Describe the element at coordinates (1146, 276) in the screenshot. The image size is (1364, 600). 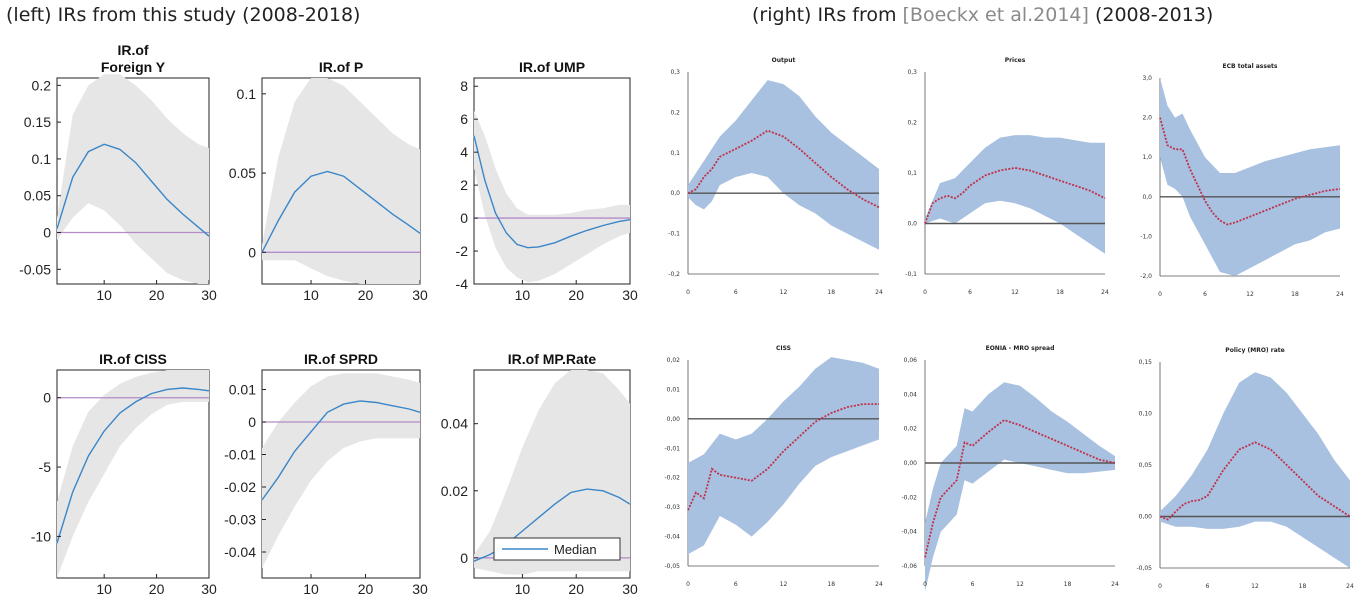
I see `y-tick-label: -2,0` at that location.